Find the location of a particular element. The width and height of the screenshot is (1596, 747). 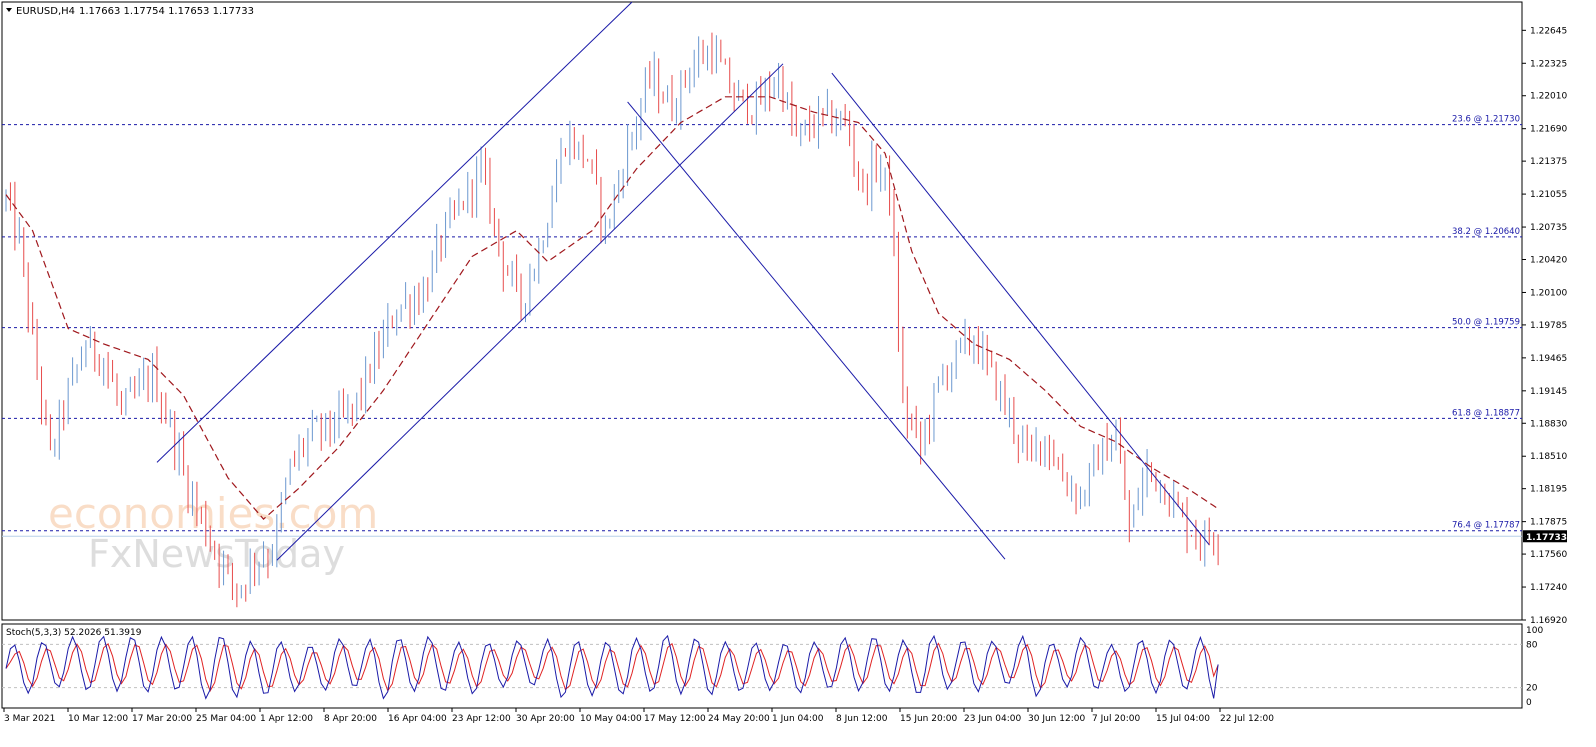

time-tick-label: 17 May 12:00 is located at coordinates (675, 719).